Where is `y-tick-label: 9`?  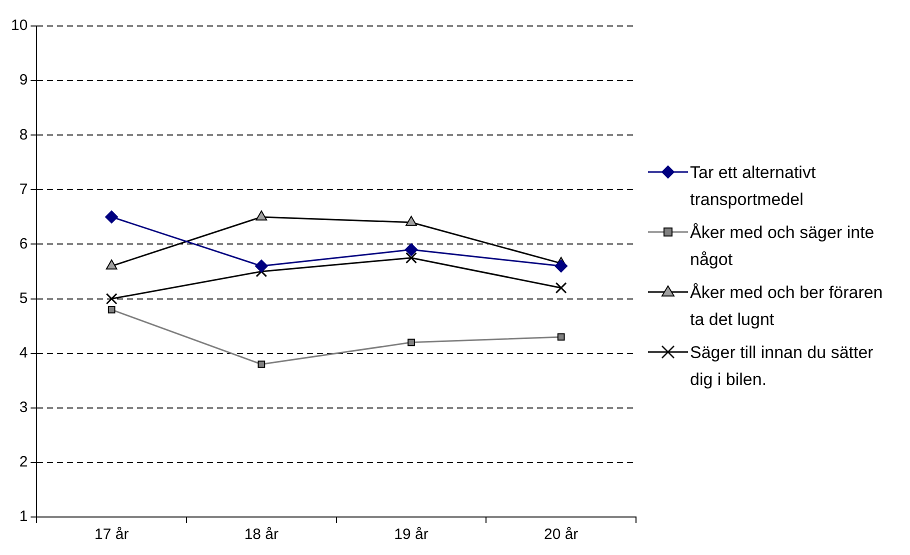
y-tick-label: 9 is located at coordinates (23, 80).